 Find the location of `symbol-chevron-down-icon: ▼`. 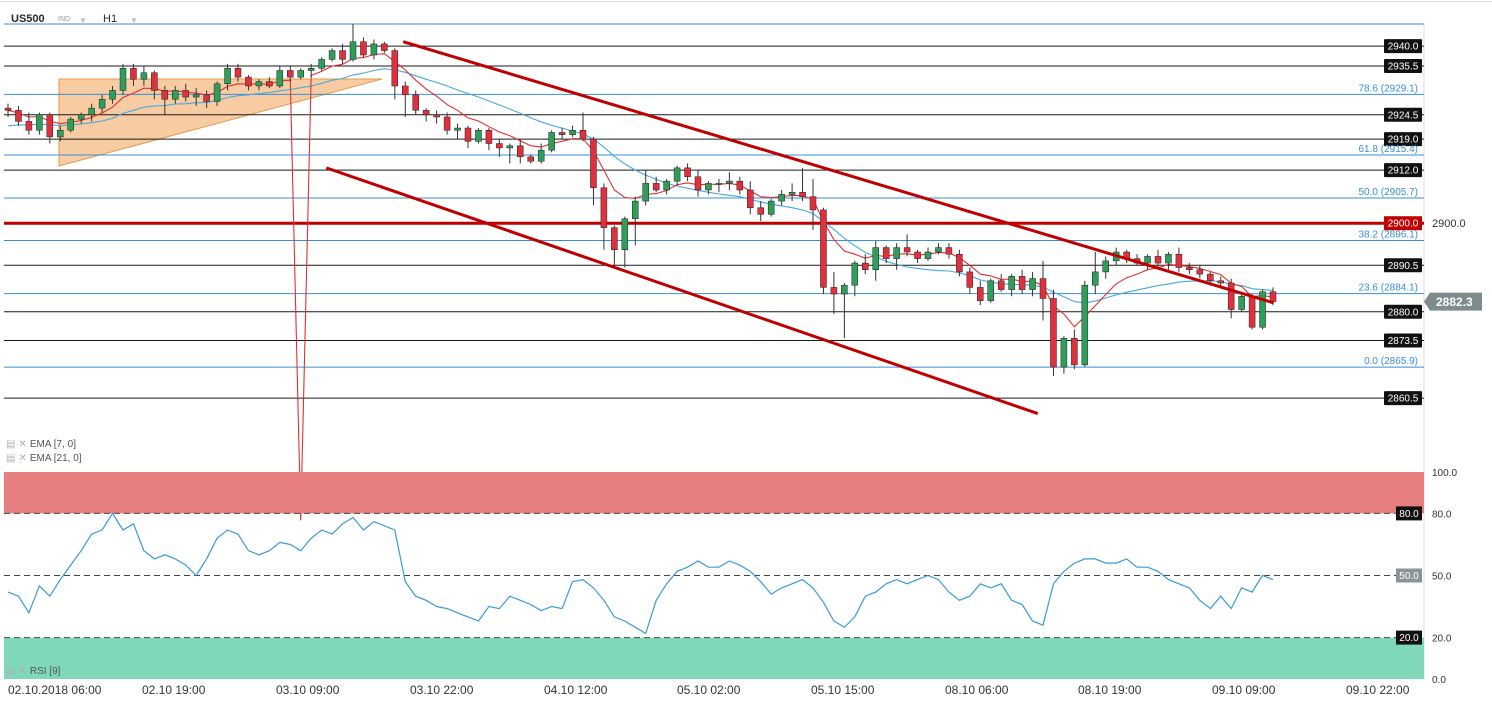

symbol-chevron-down-icon: ▼ is located at coordinates (83, 20).